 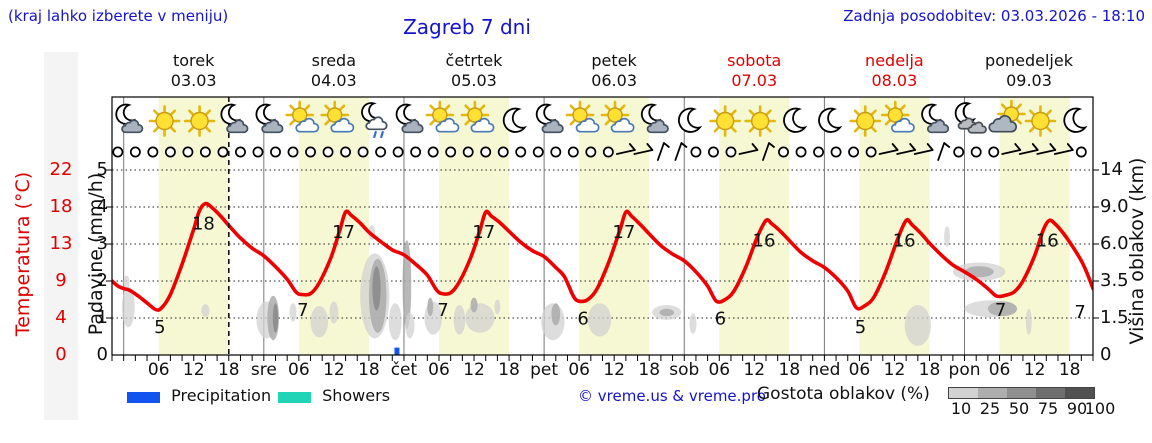 I want to click on max-temp-label: 18, so click(x=203, y=224).